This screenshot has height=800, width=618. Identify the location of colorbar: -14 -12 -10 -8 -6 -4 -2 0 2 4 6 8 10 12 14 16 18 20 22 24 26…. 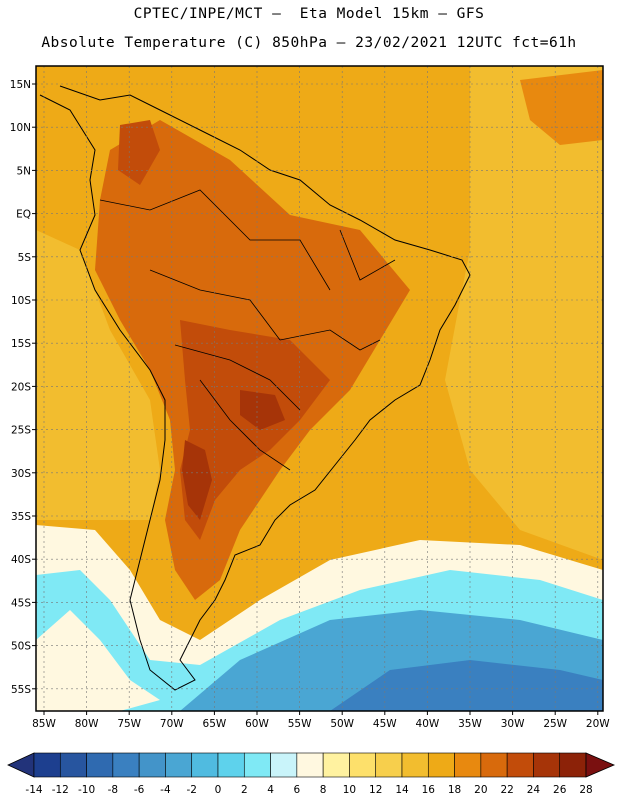
(311, 774).